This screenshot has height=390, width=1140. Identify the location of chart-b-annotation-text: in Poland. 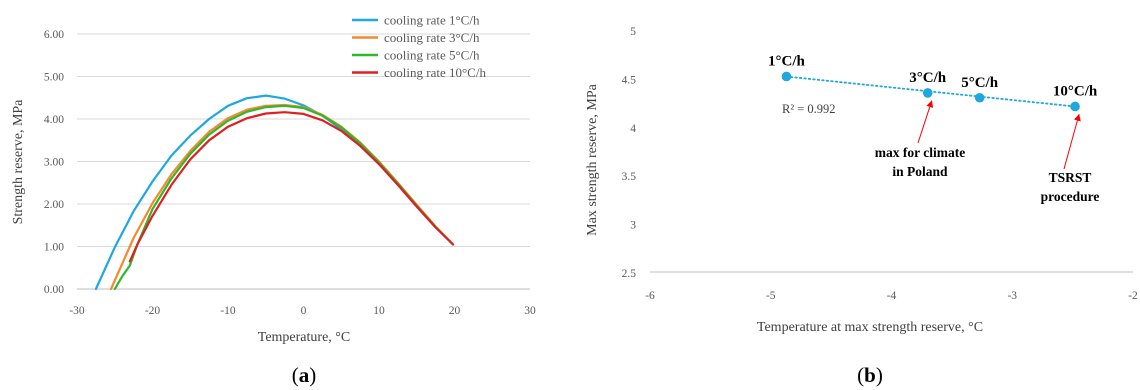
(920, 171).